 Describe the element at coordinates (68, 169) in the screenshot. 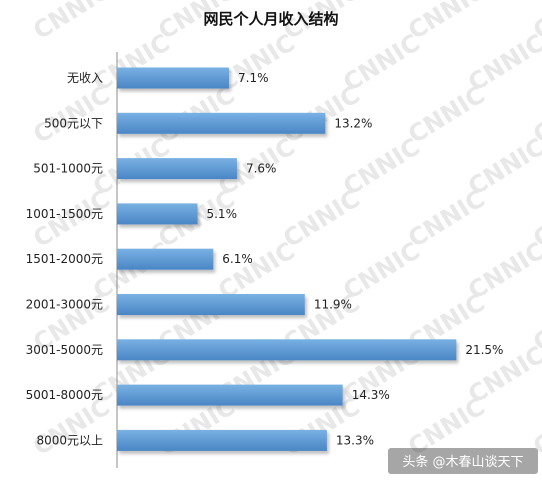

I see `category-label-2: 501-1000元` at that location.